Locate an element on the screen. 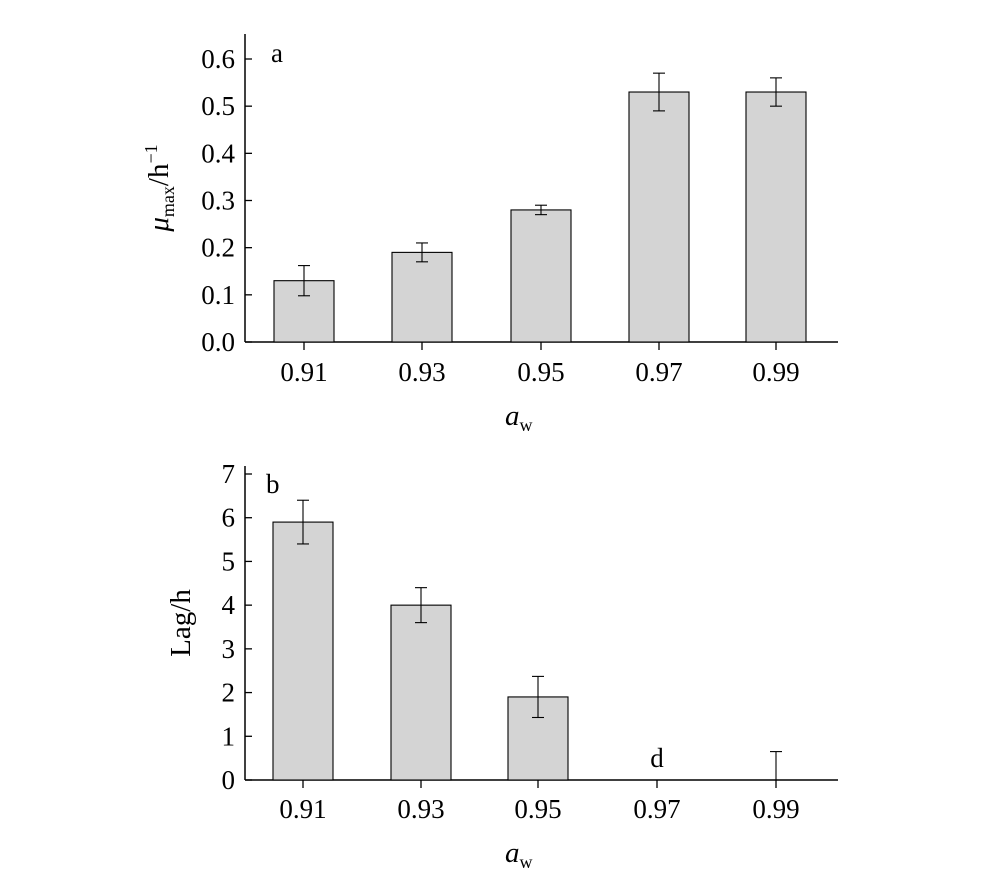 The height and width of the screenshot is (886, 1004). y-tick-label: 0.6 is located at coordinates (218, 59).